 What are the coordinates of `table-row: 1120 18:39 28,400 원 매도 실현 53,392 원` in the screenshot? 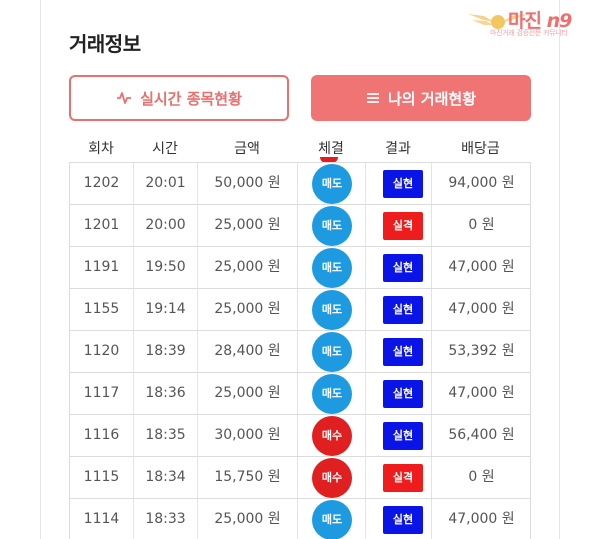 It's located at (300, 352).